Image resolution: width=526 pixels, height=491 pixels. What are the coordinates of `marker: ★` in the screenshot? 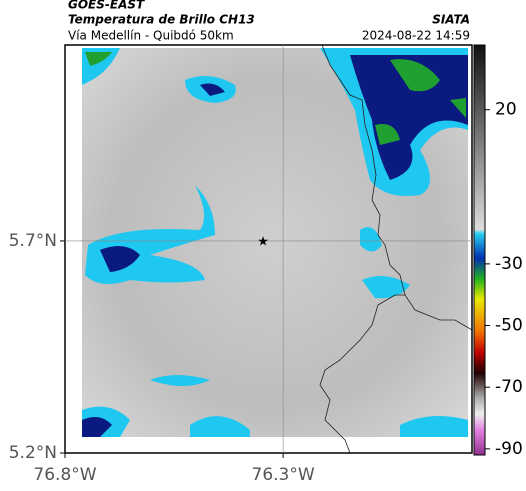 It's located at (263, 241).